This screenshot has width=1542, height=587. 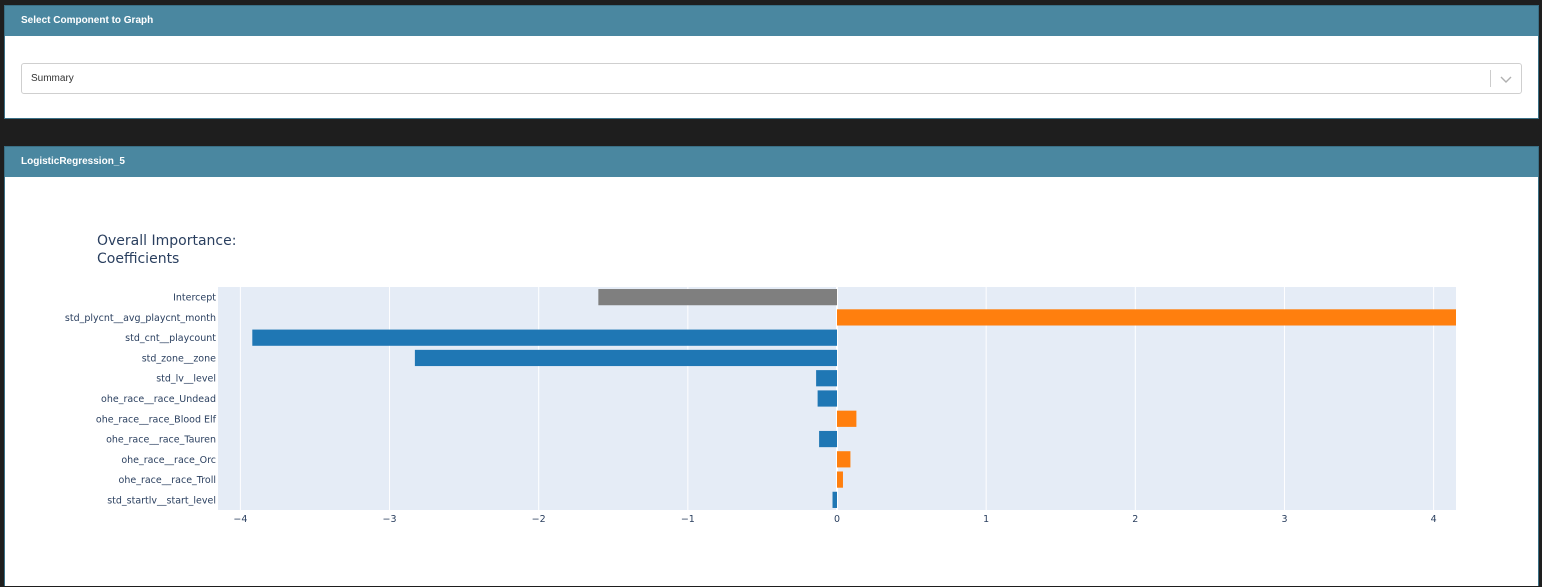 I want to click on y-tick-label: ohe_race__race_Blood Elf, so click(x=156, y=419).